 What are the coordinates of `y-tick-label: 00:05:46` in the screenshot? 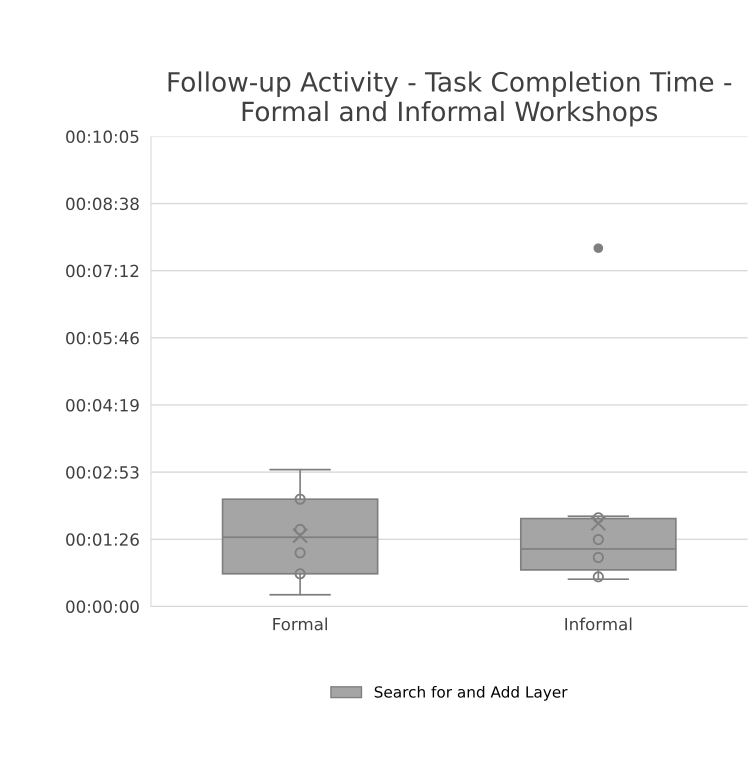 It's located at (102, 338).